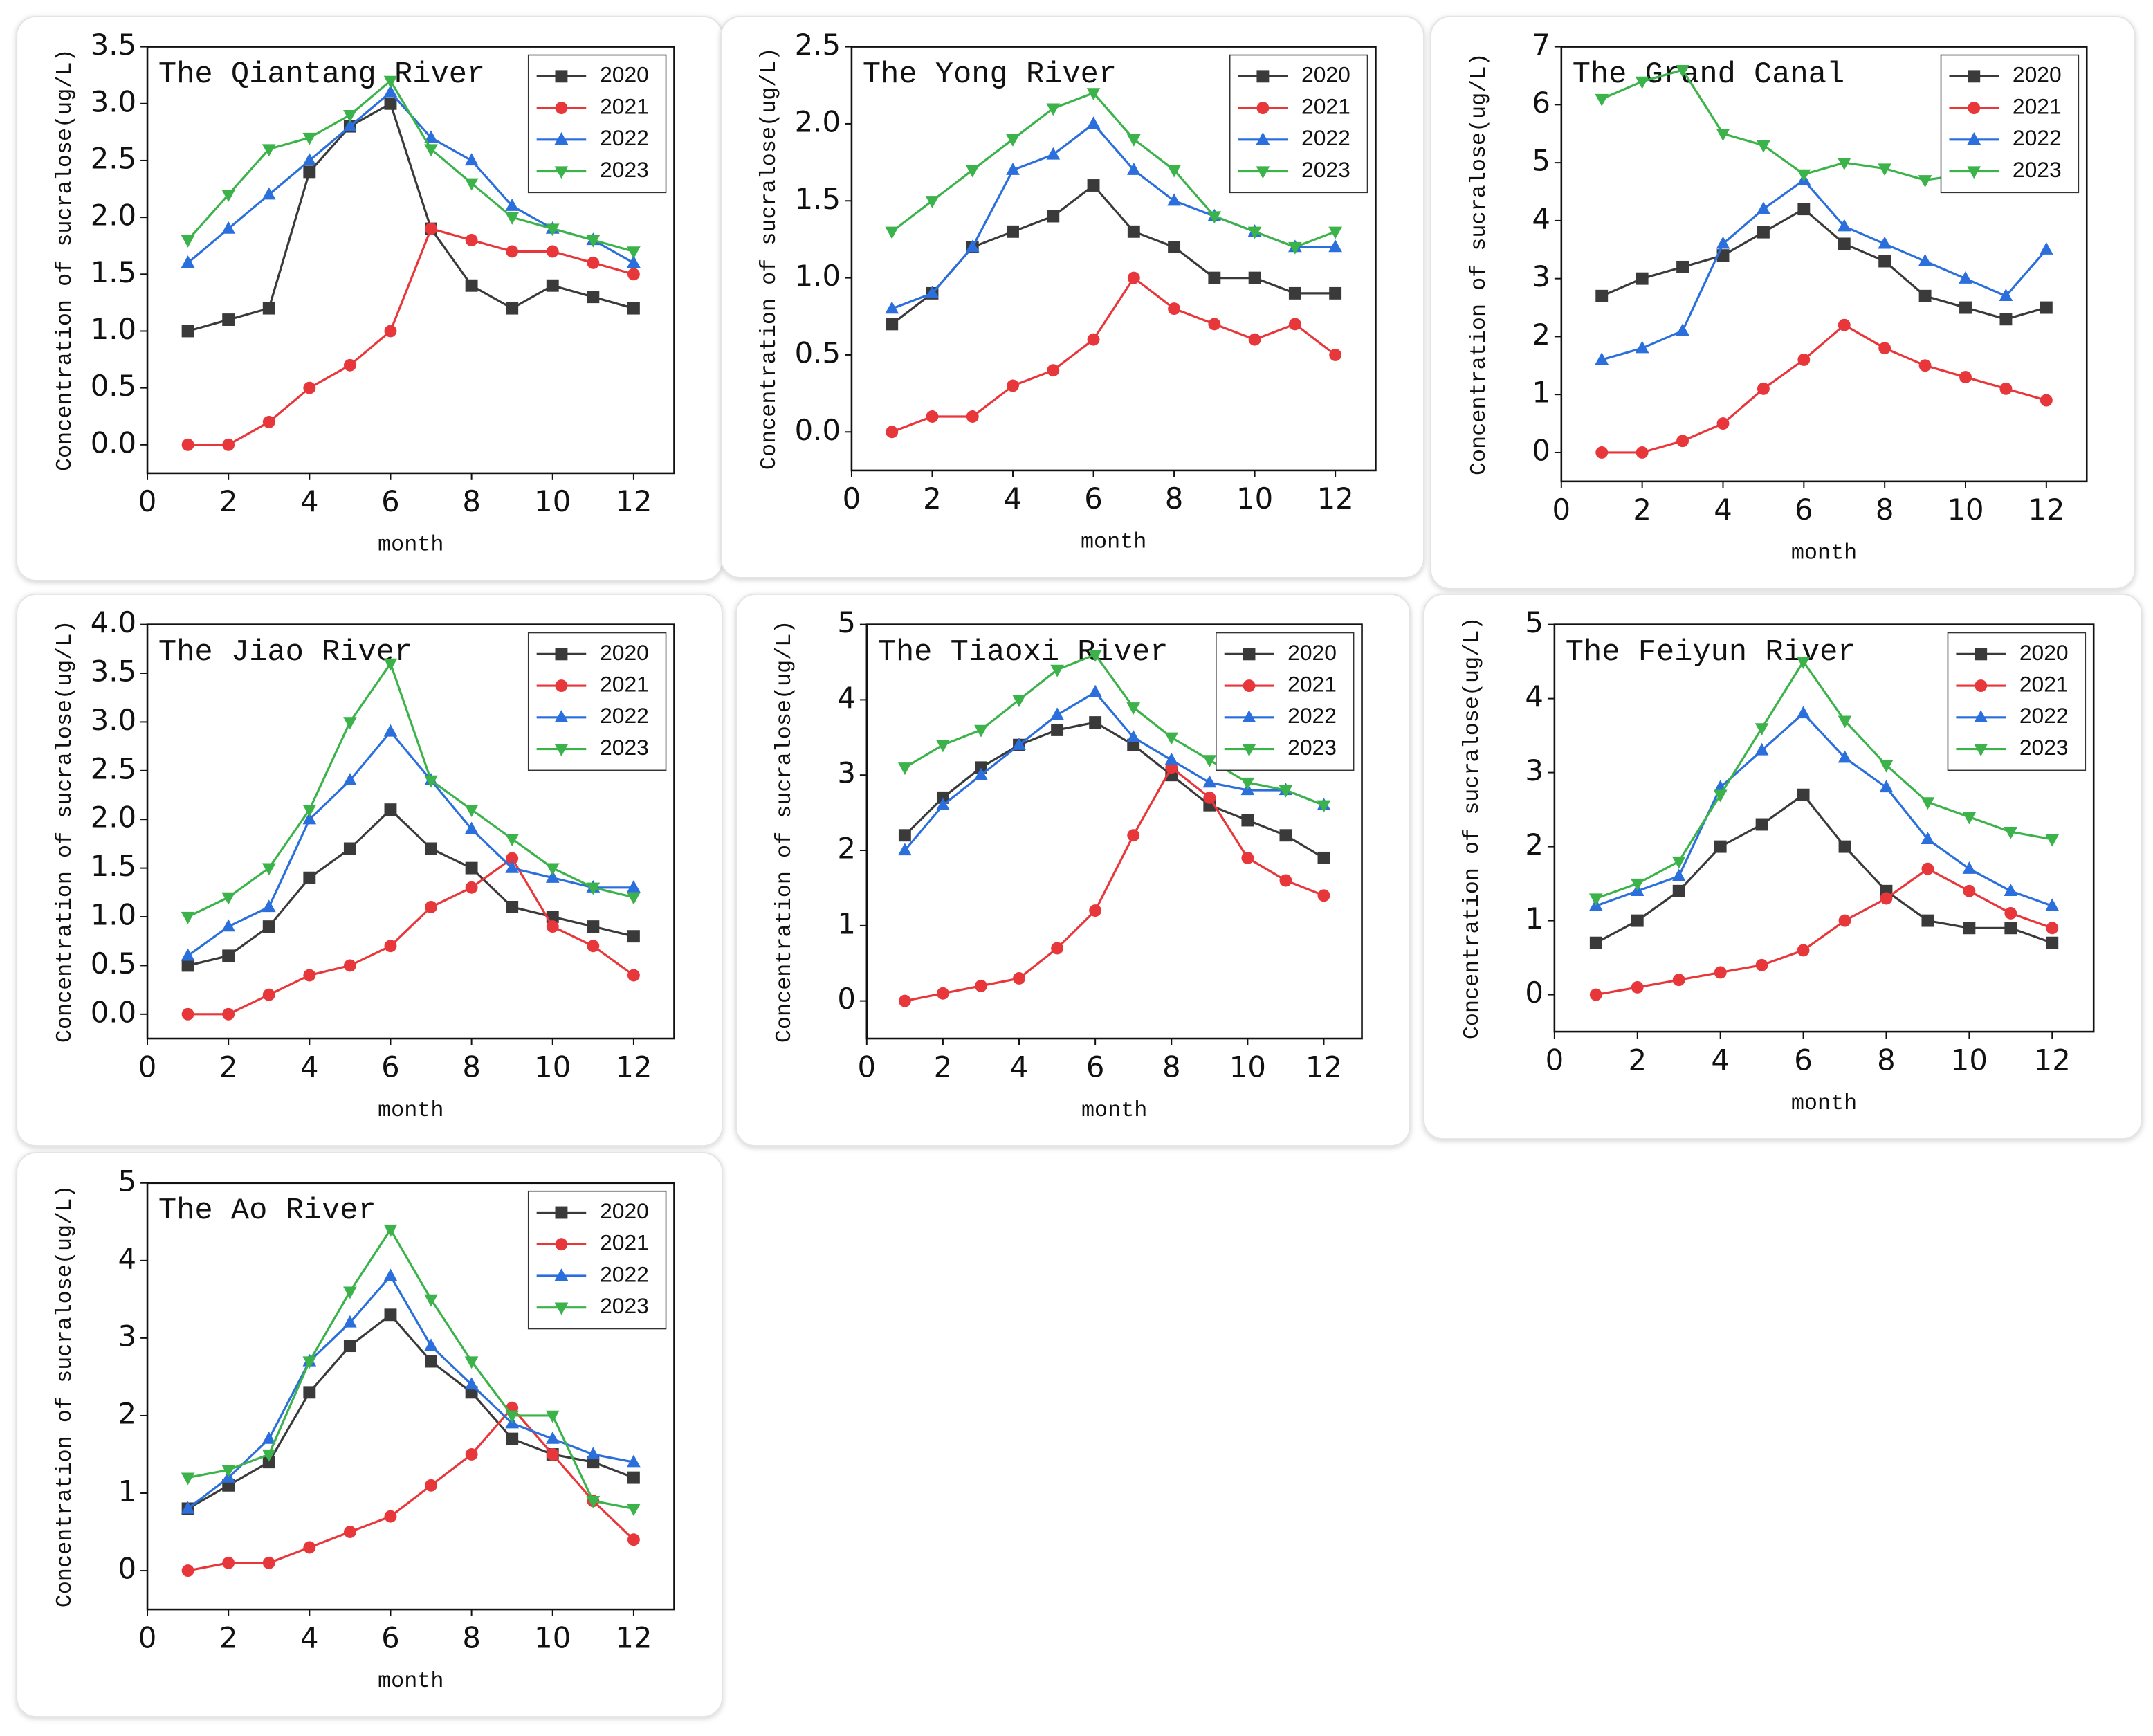  What do you see at coordinates (127, 1569) in the screenshot?
I see `y-tick-label: 0` at bounding box center [127, 1569].